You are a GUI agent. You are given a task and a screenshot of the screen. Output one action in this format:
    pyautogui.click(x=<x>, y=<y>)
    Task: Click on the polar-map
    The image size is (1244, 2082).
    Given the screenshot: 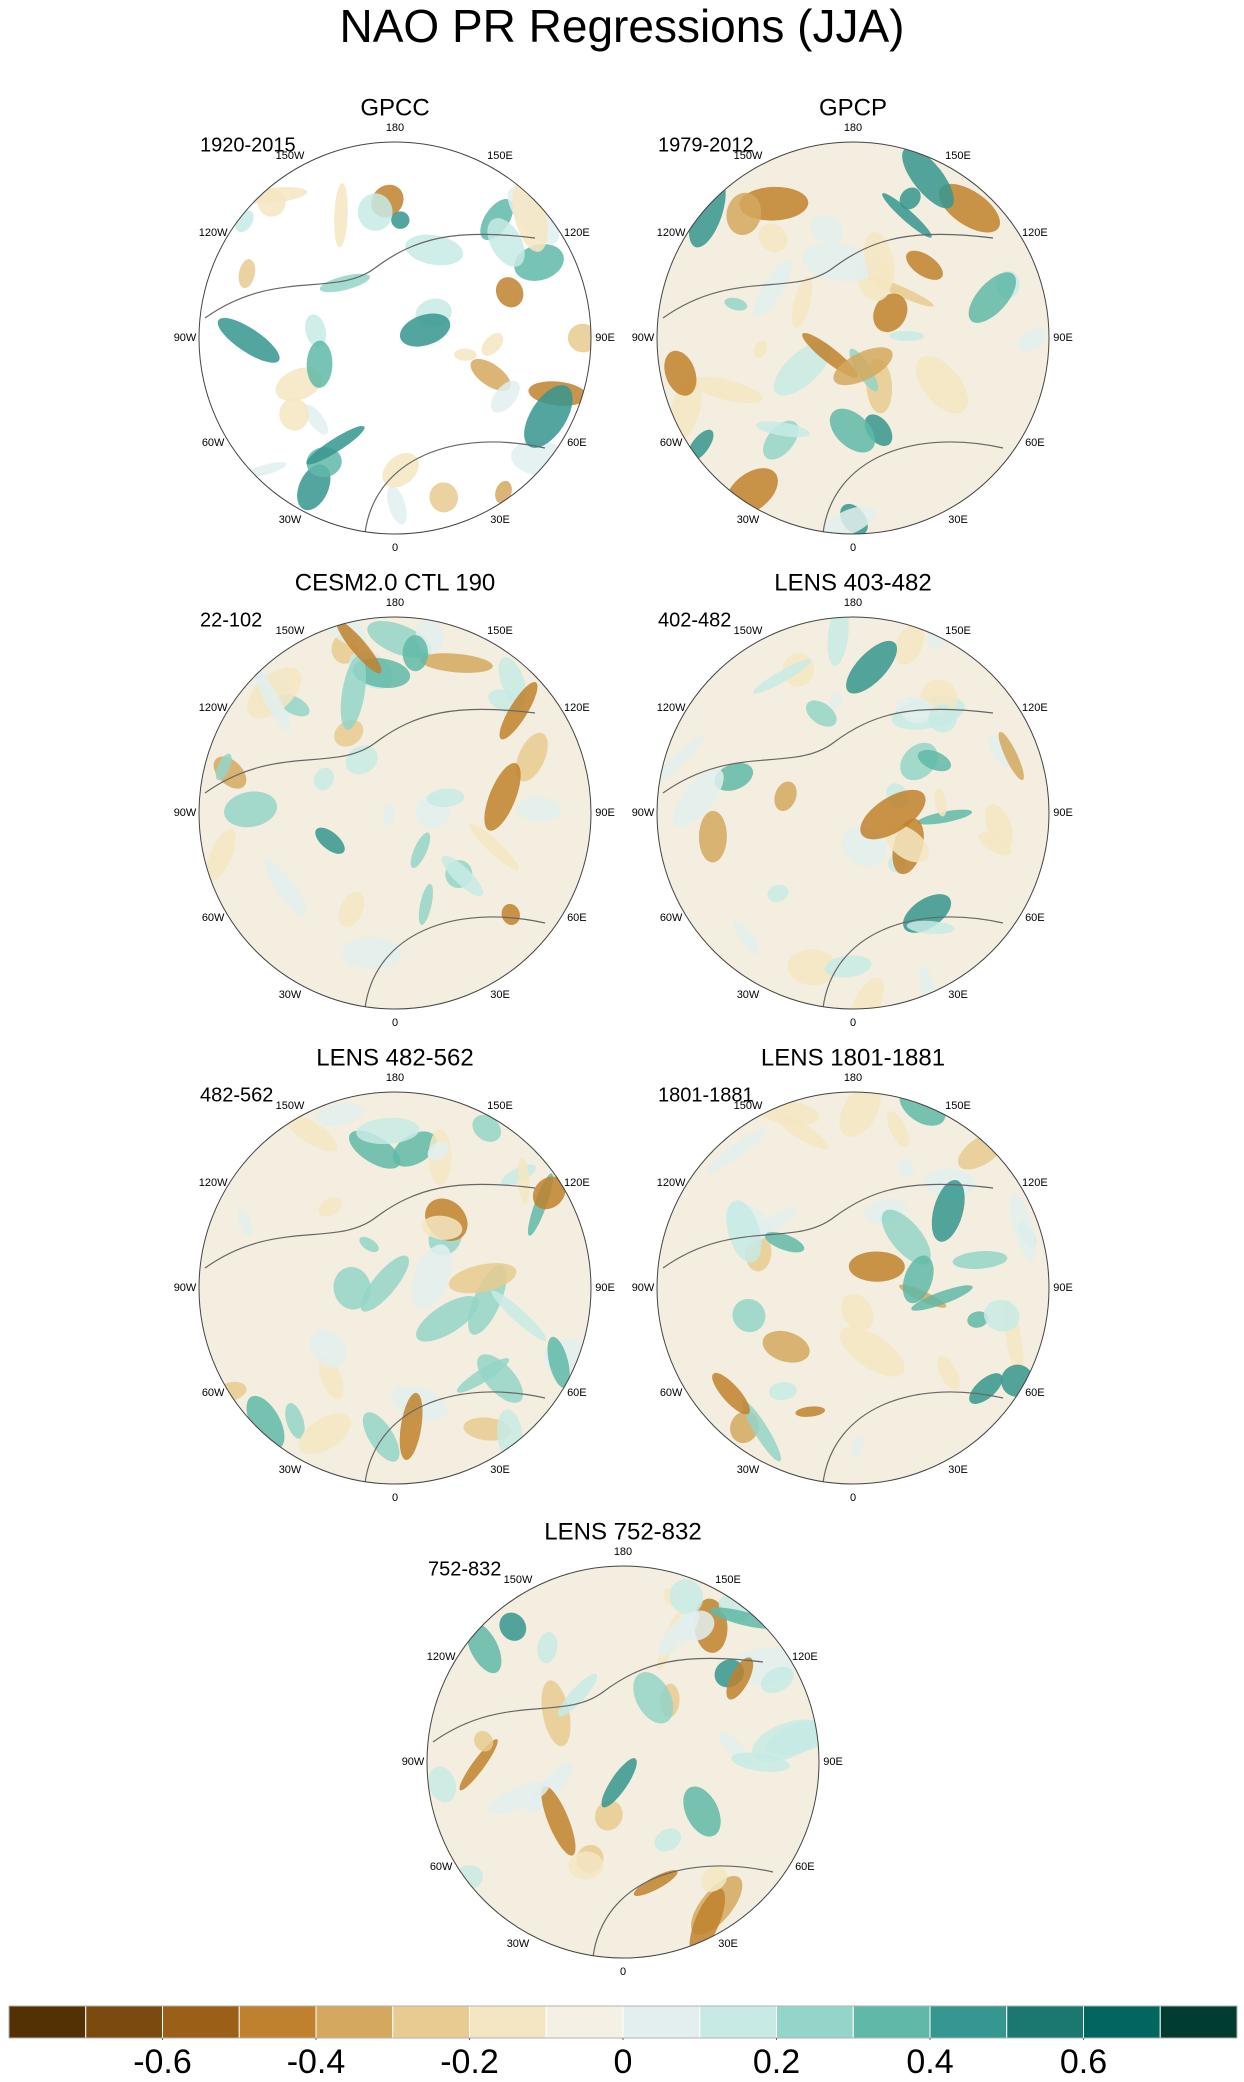 What is the action you would take?
    pyautogui.click(x=853, y=338)
    